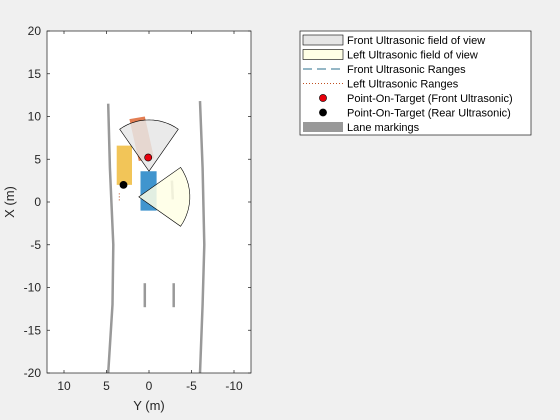 The height and width of the screenshot is (420, 560). I want to click on legend-item: Left Ultrasonic Ranges, so click(381, 85).